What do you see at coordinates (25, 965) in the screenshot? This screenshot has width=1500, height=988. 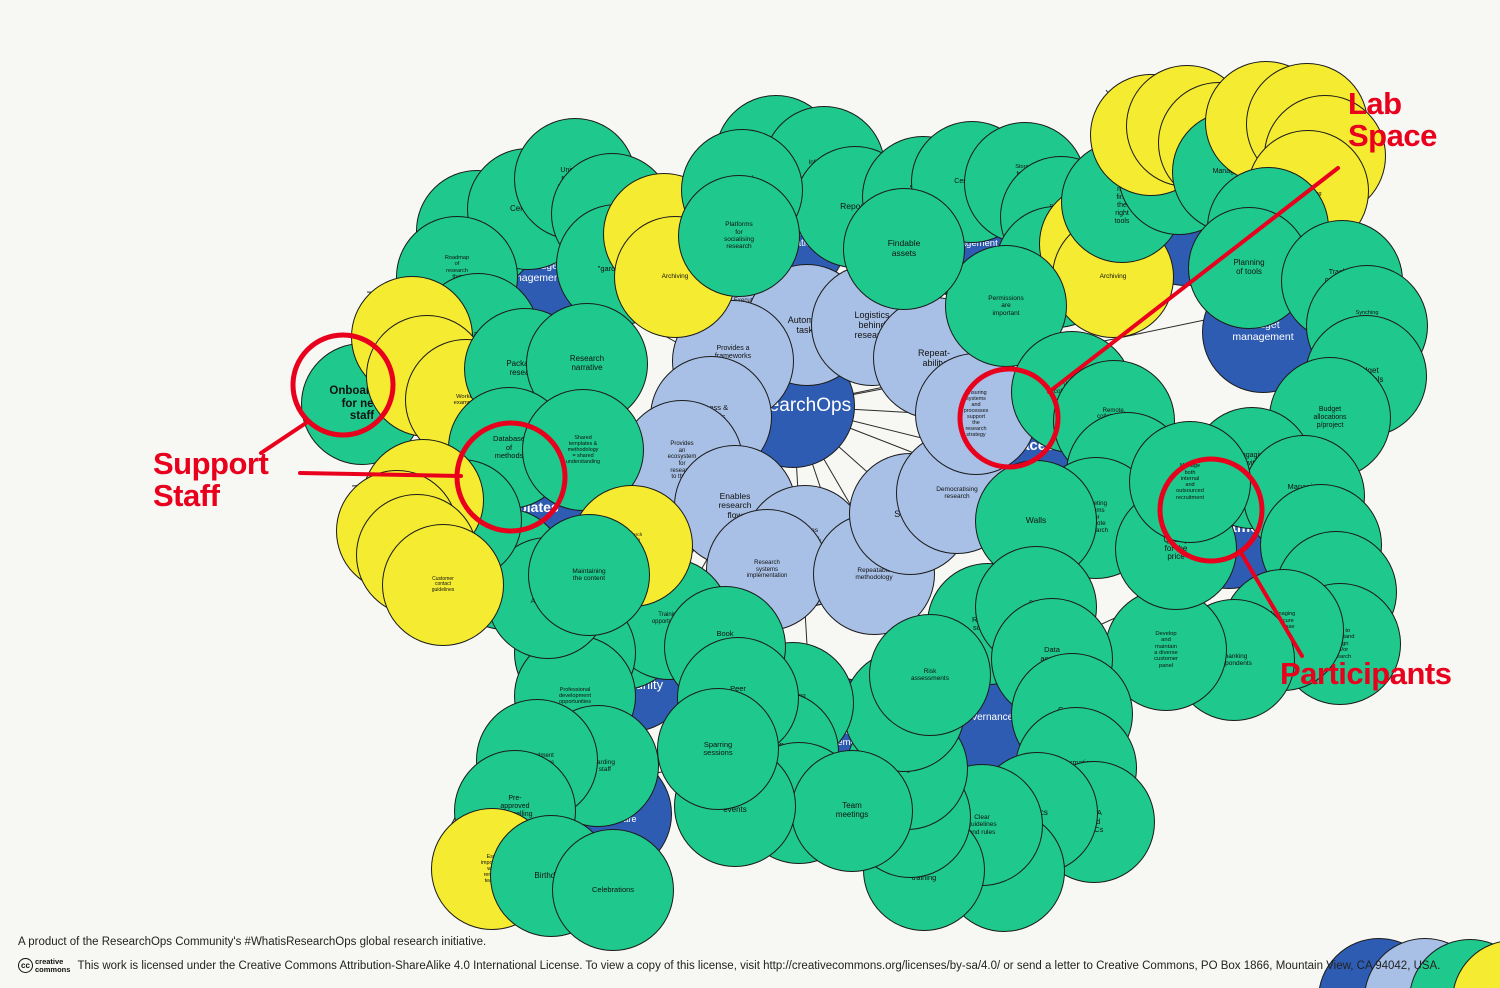 I see `cc-circle-icon: cc` at bounding box center [25, 965].